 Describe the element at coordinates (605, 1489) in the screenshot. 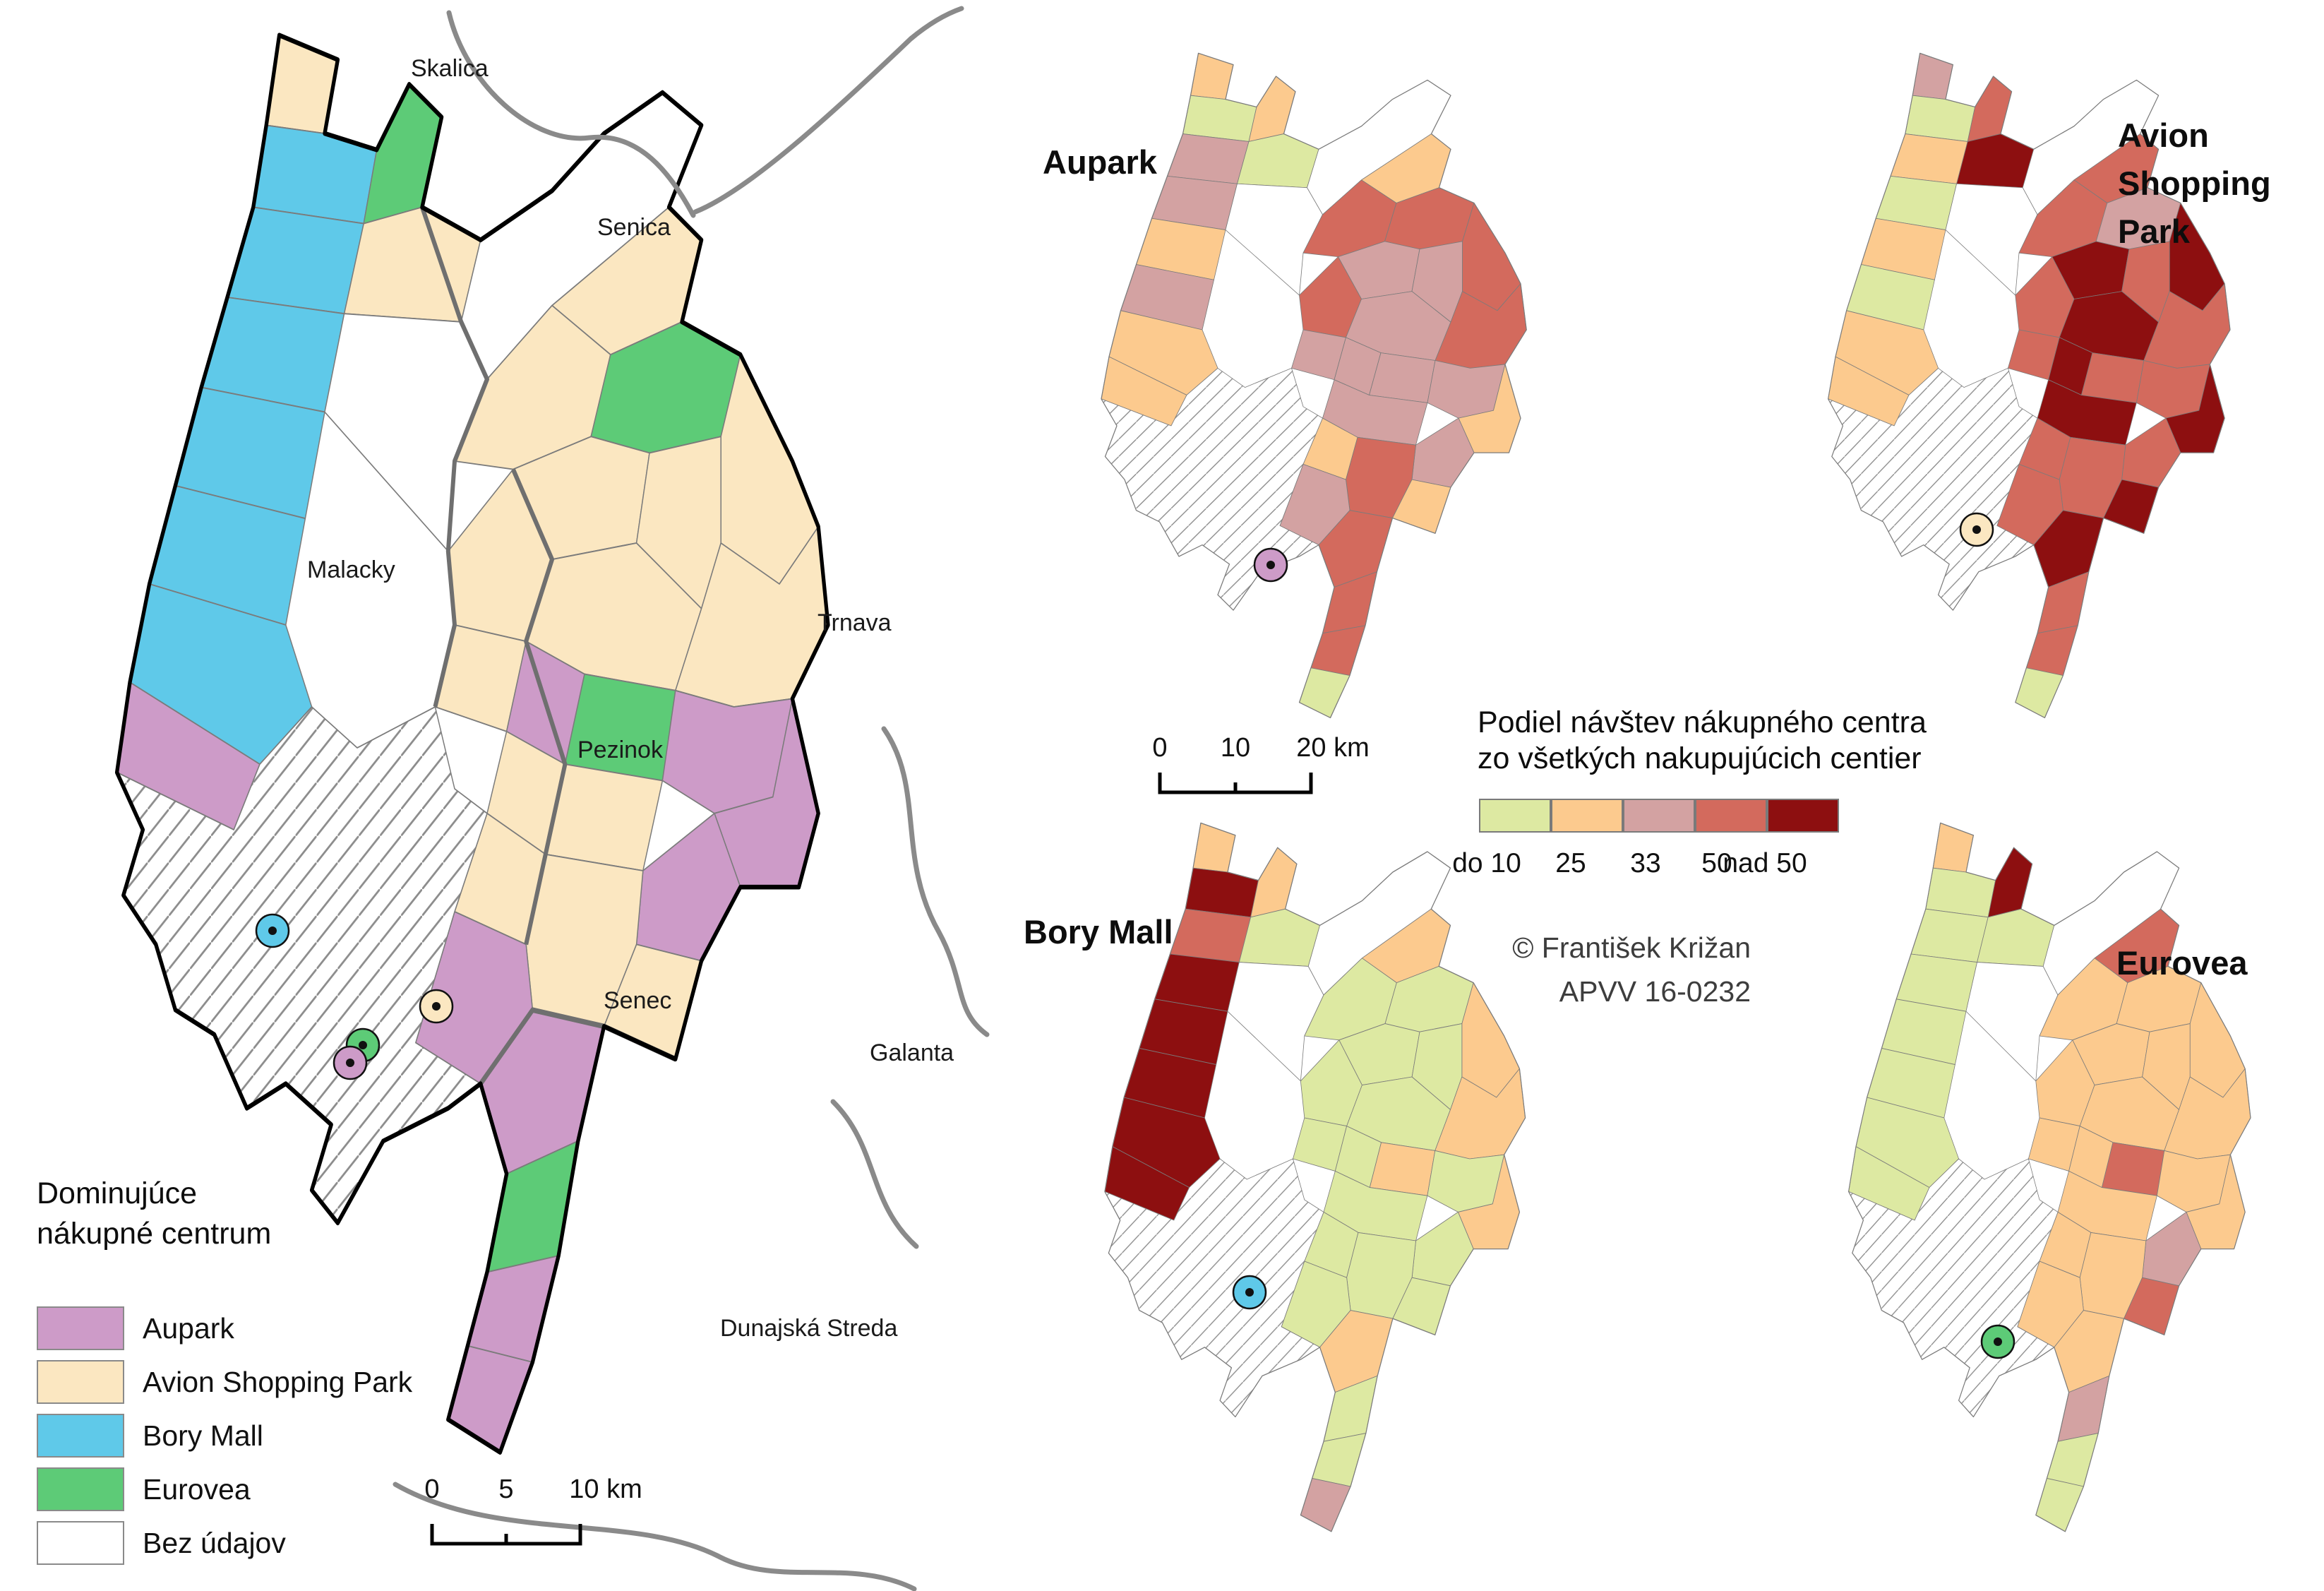

I see `main-scalebar-10: 10 km` at that location.